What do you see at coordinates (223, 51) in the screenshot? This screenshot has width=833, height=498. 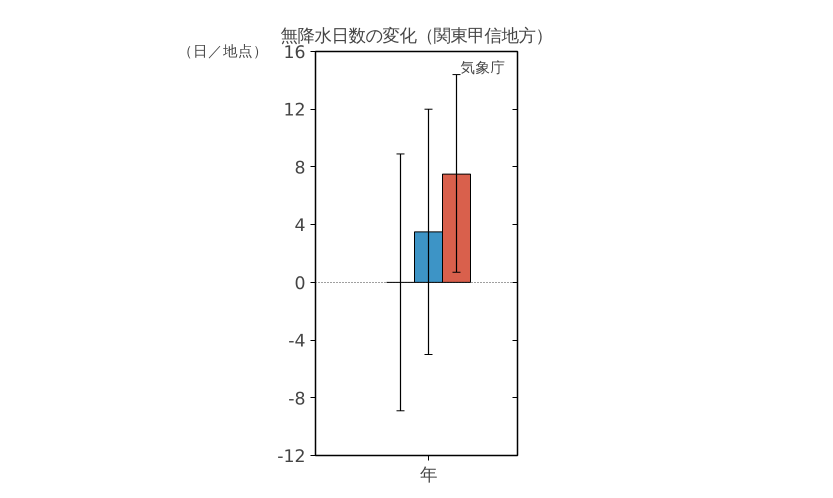 I see `y-axis-title: （日／地点）` at bounding box center [223, 51].